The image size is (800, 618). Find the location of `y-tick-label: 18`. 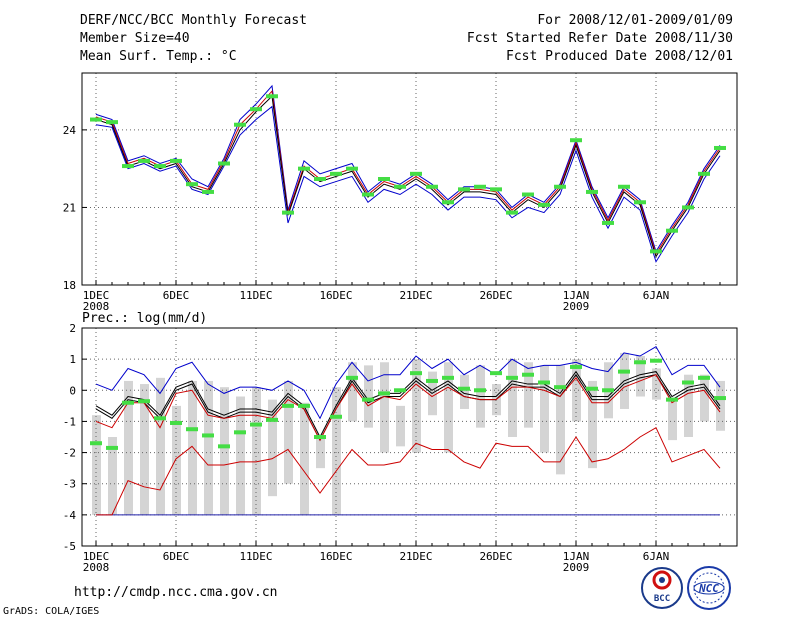

y-tick-label: 18 is located at coordinates (69, 285).